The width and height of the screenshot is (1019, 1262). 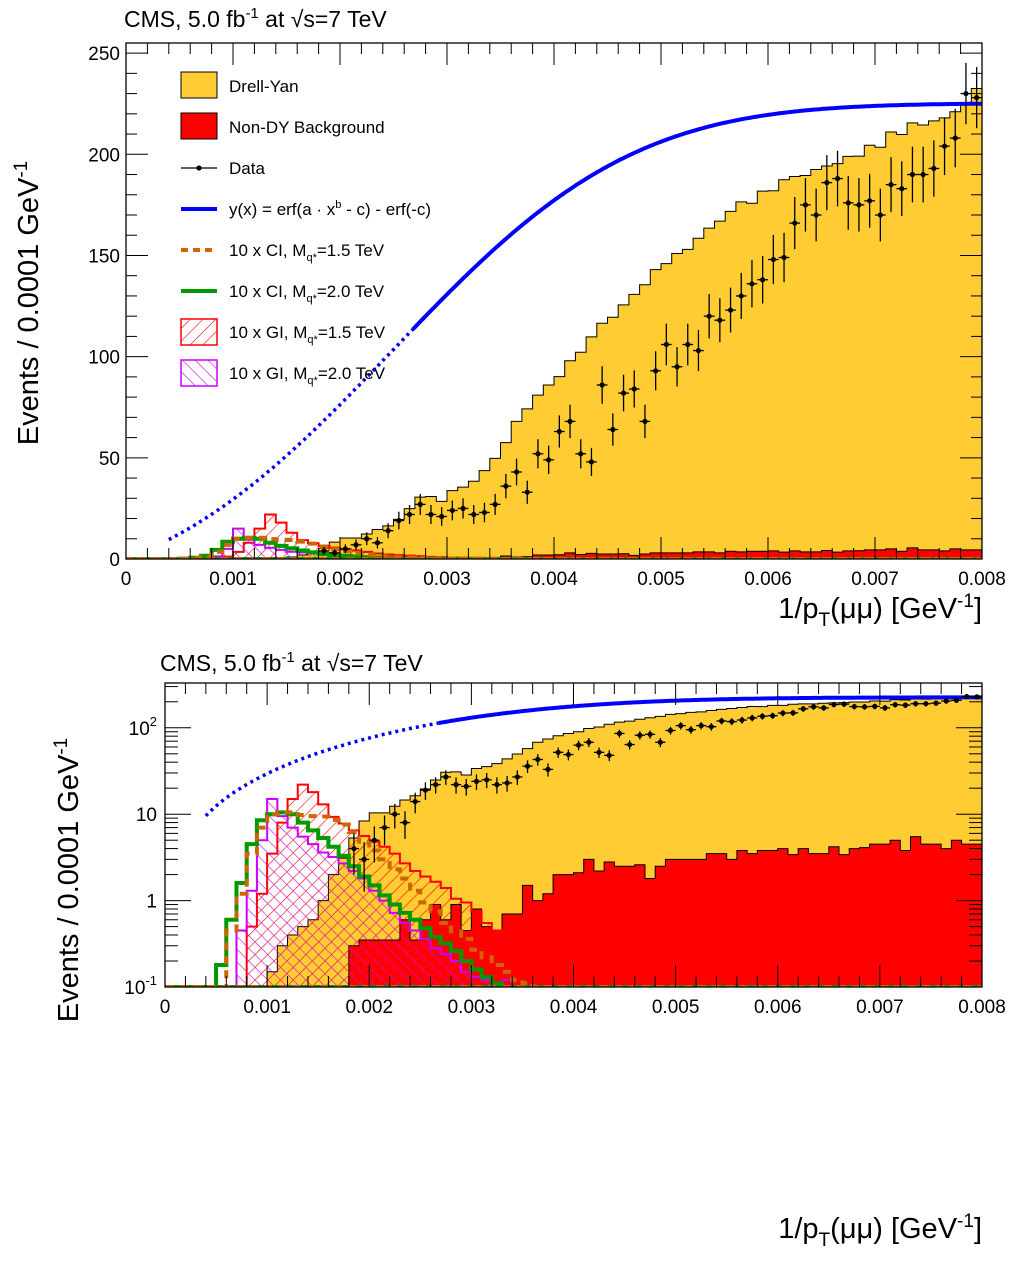 I want to click on legend-label-gi20: 10 x GI, Mq*=2.0 TeV, so click(x=307, y=375).